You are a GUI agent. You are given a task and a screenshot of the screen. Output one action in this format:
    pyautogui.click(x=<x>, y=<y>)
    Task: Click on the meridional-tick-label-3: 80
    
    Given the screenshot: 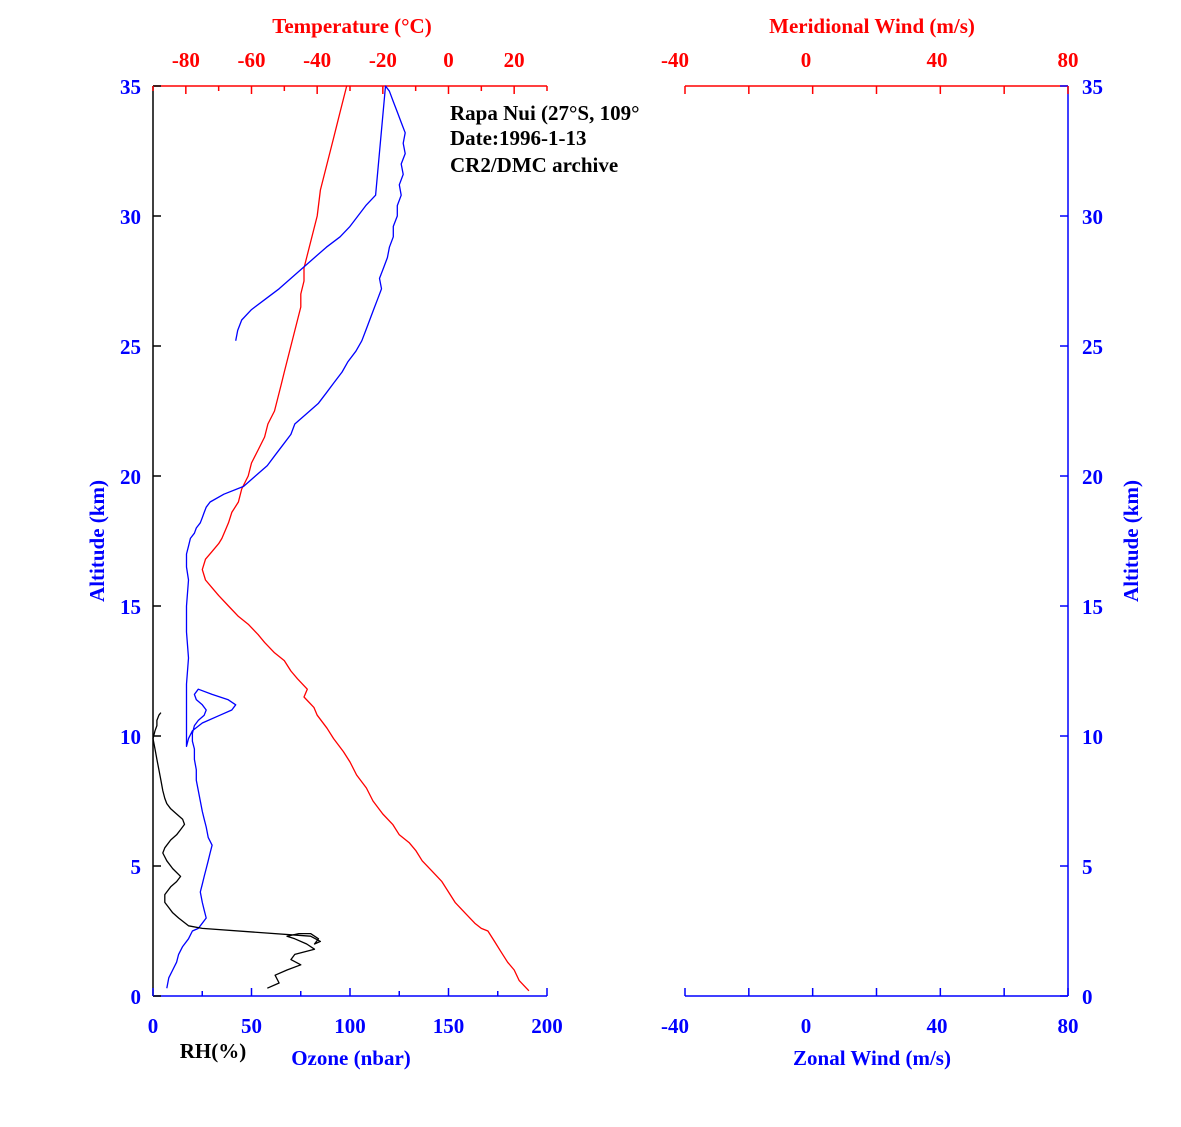 What is the action you would take?
    pyautogui.click(x=1068, y=60)
    